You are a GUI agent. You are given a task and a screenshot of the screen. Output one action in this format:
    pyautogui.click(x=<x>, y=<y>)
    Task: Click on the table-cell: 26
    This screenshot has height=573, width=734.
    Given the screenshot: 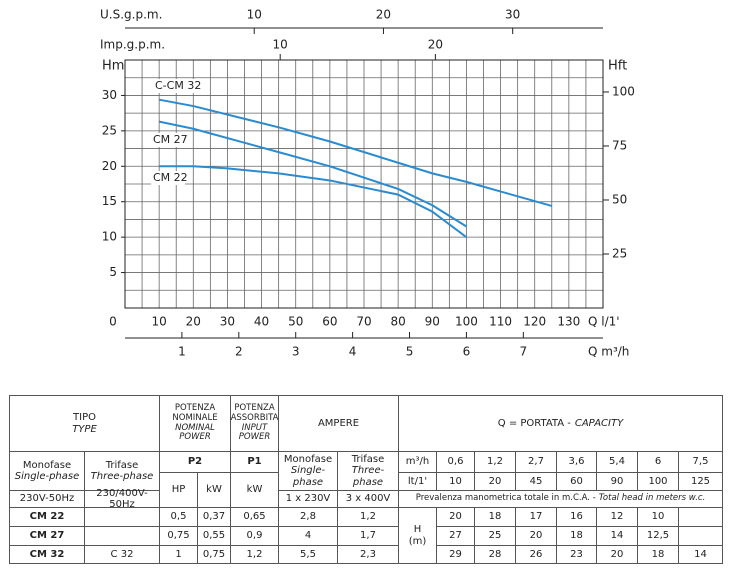 What is the action you would take?
    pyautogui.click(x=536, y=554)
    